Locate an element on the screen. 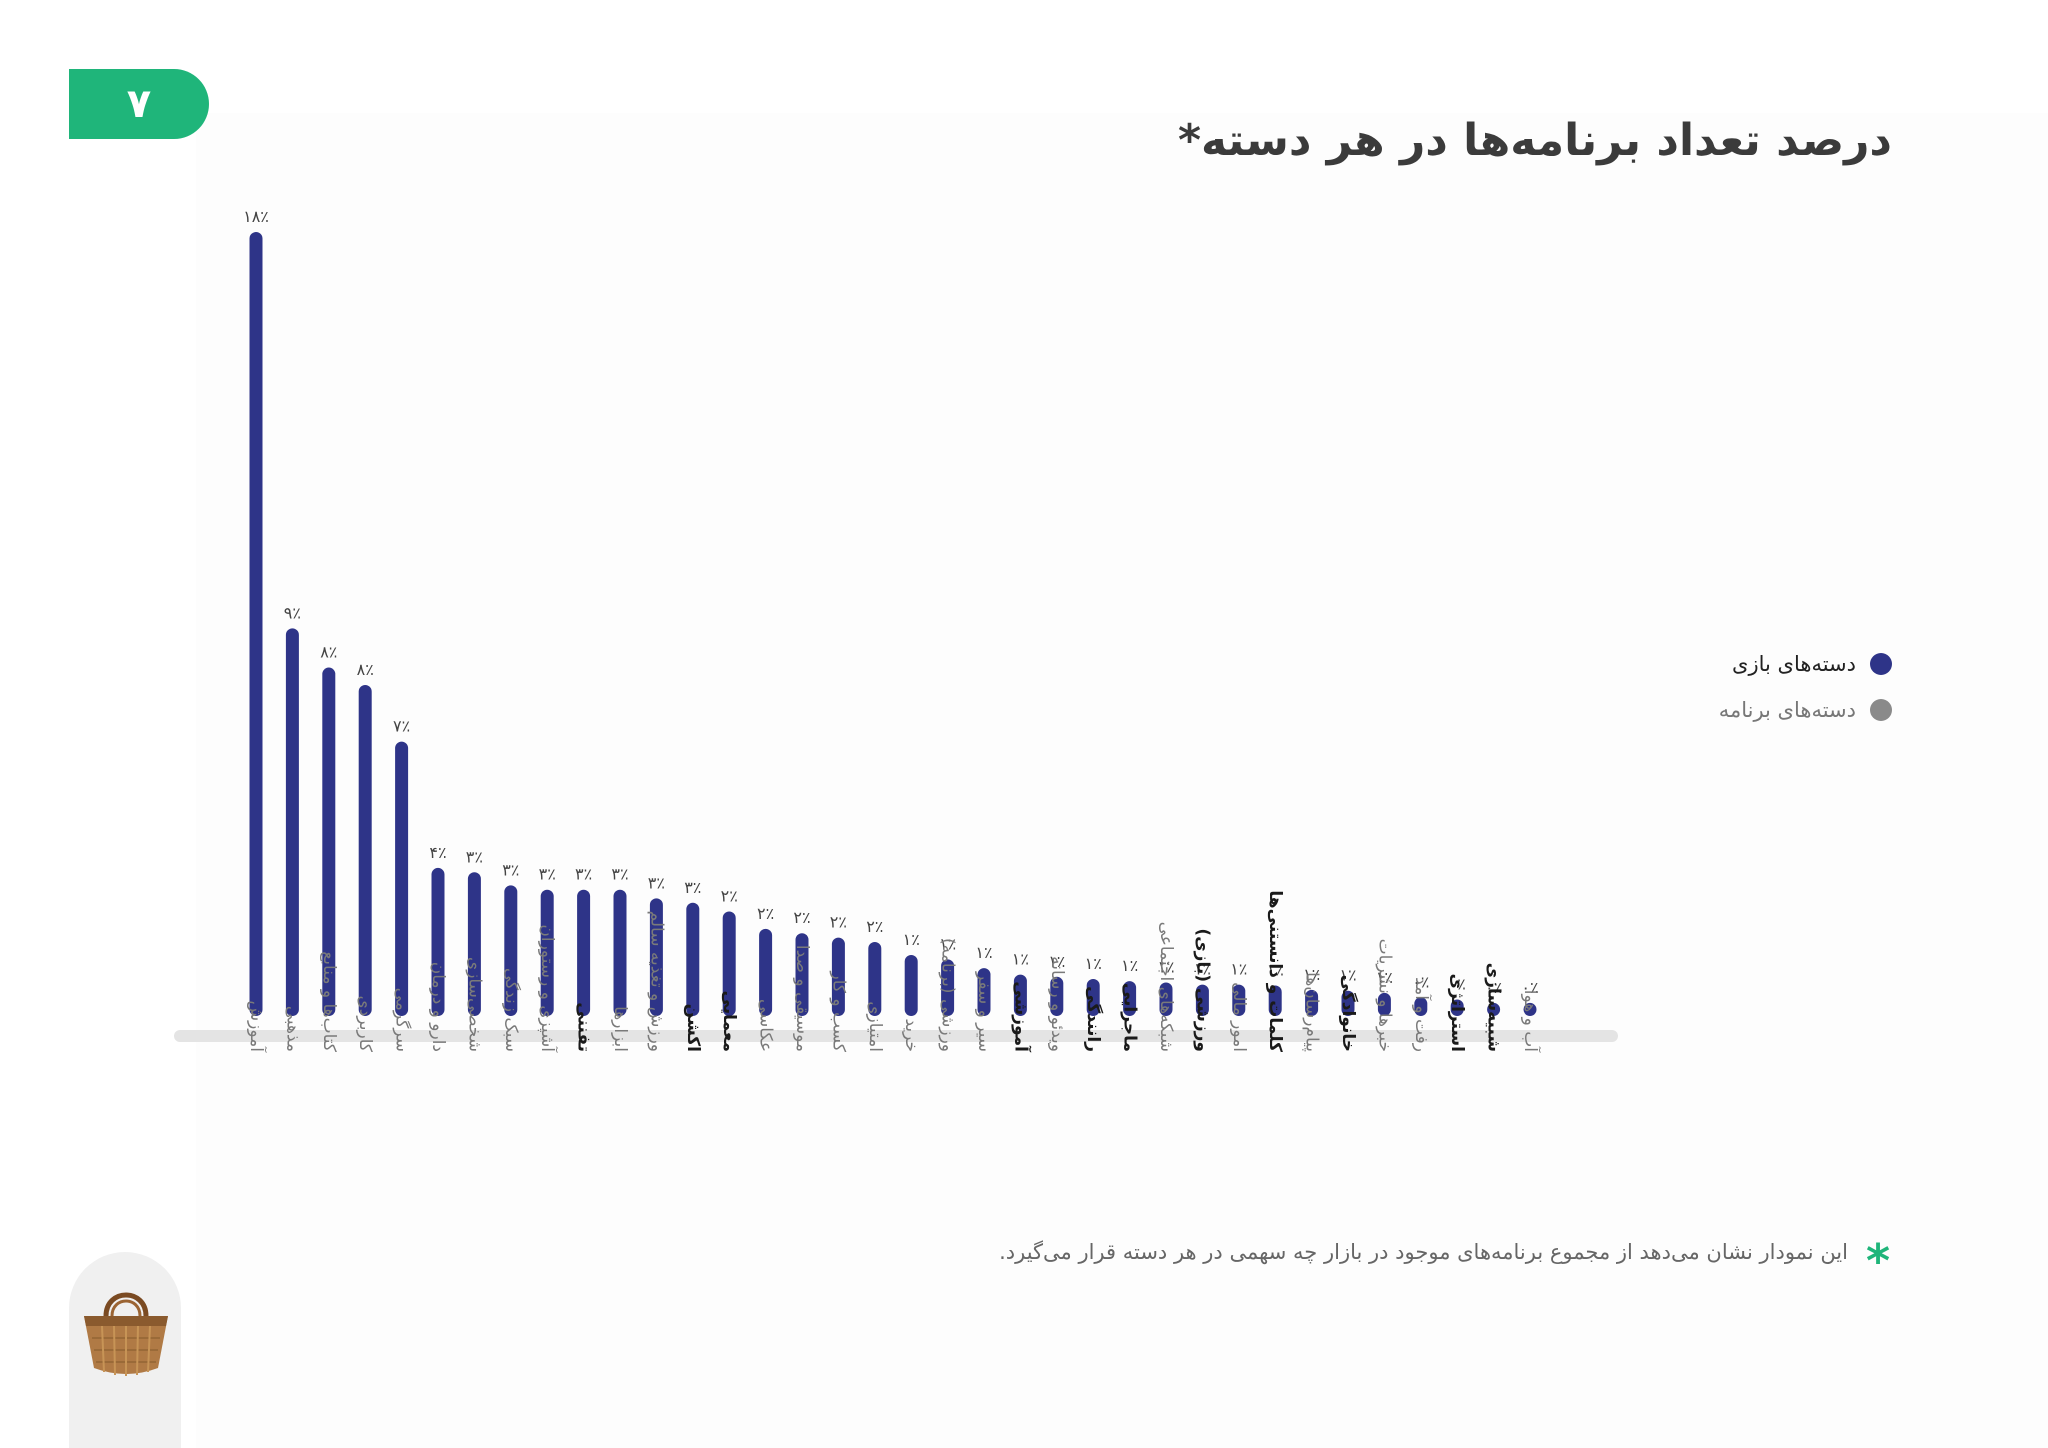 Image resolution: width=2048 pixels, height=1448 pixels. category-label: ویدئو و رسانه is located at coordinates (1057, 1004).